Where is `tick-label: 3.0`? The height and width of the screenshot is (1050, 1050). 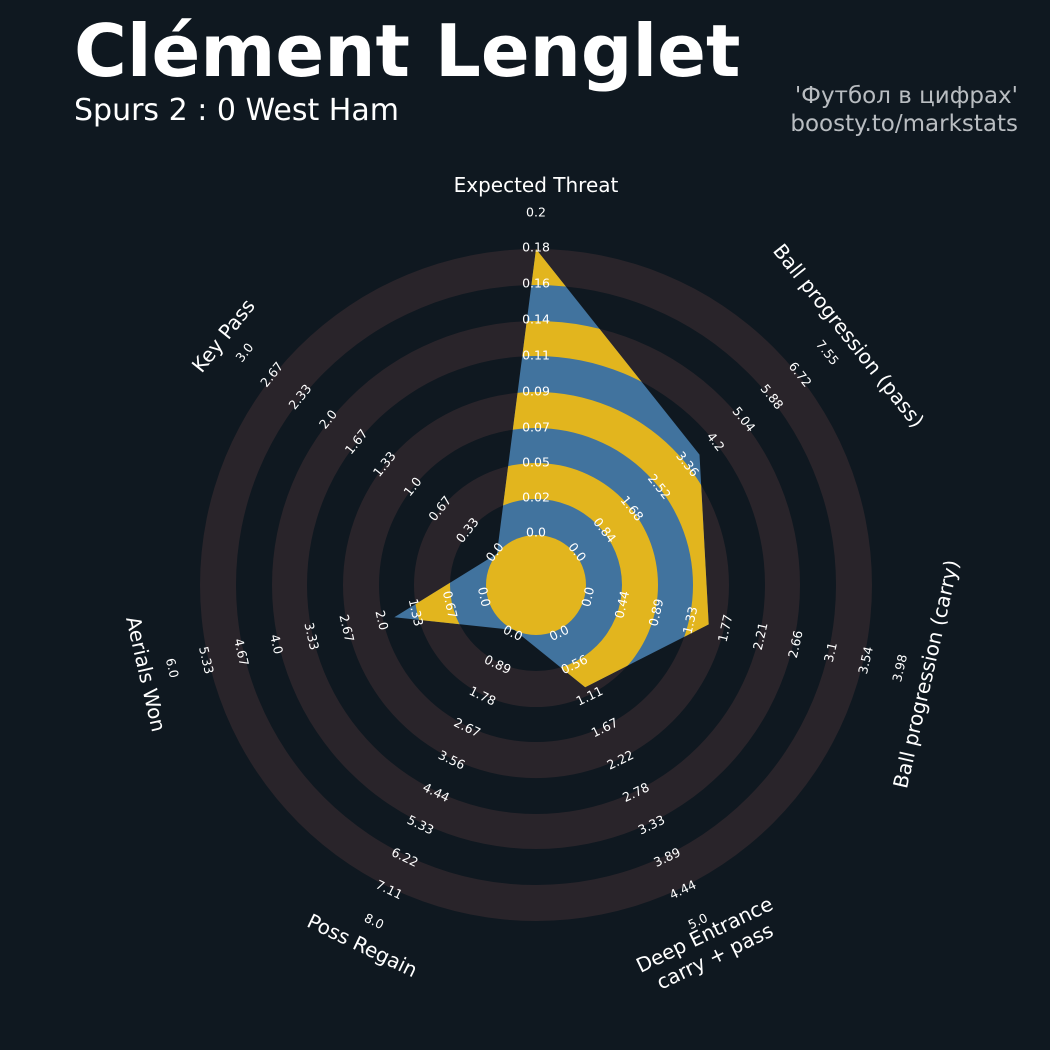 tick-label: 3.0 is located at coordinates (244, 352).